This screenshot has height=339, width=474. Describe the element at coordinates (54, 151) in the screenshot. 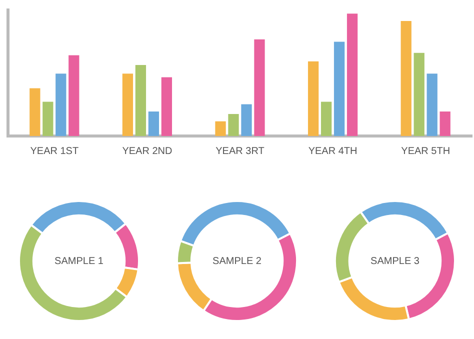

I see `x-tick-label: YEAR 1ST` at that location.